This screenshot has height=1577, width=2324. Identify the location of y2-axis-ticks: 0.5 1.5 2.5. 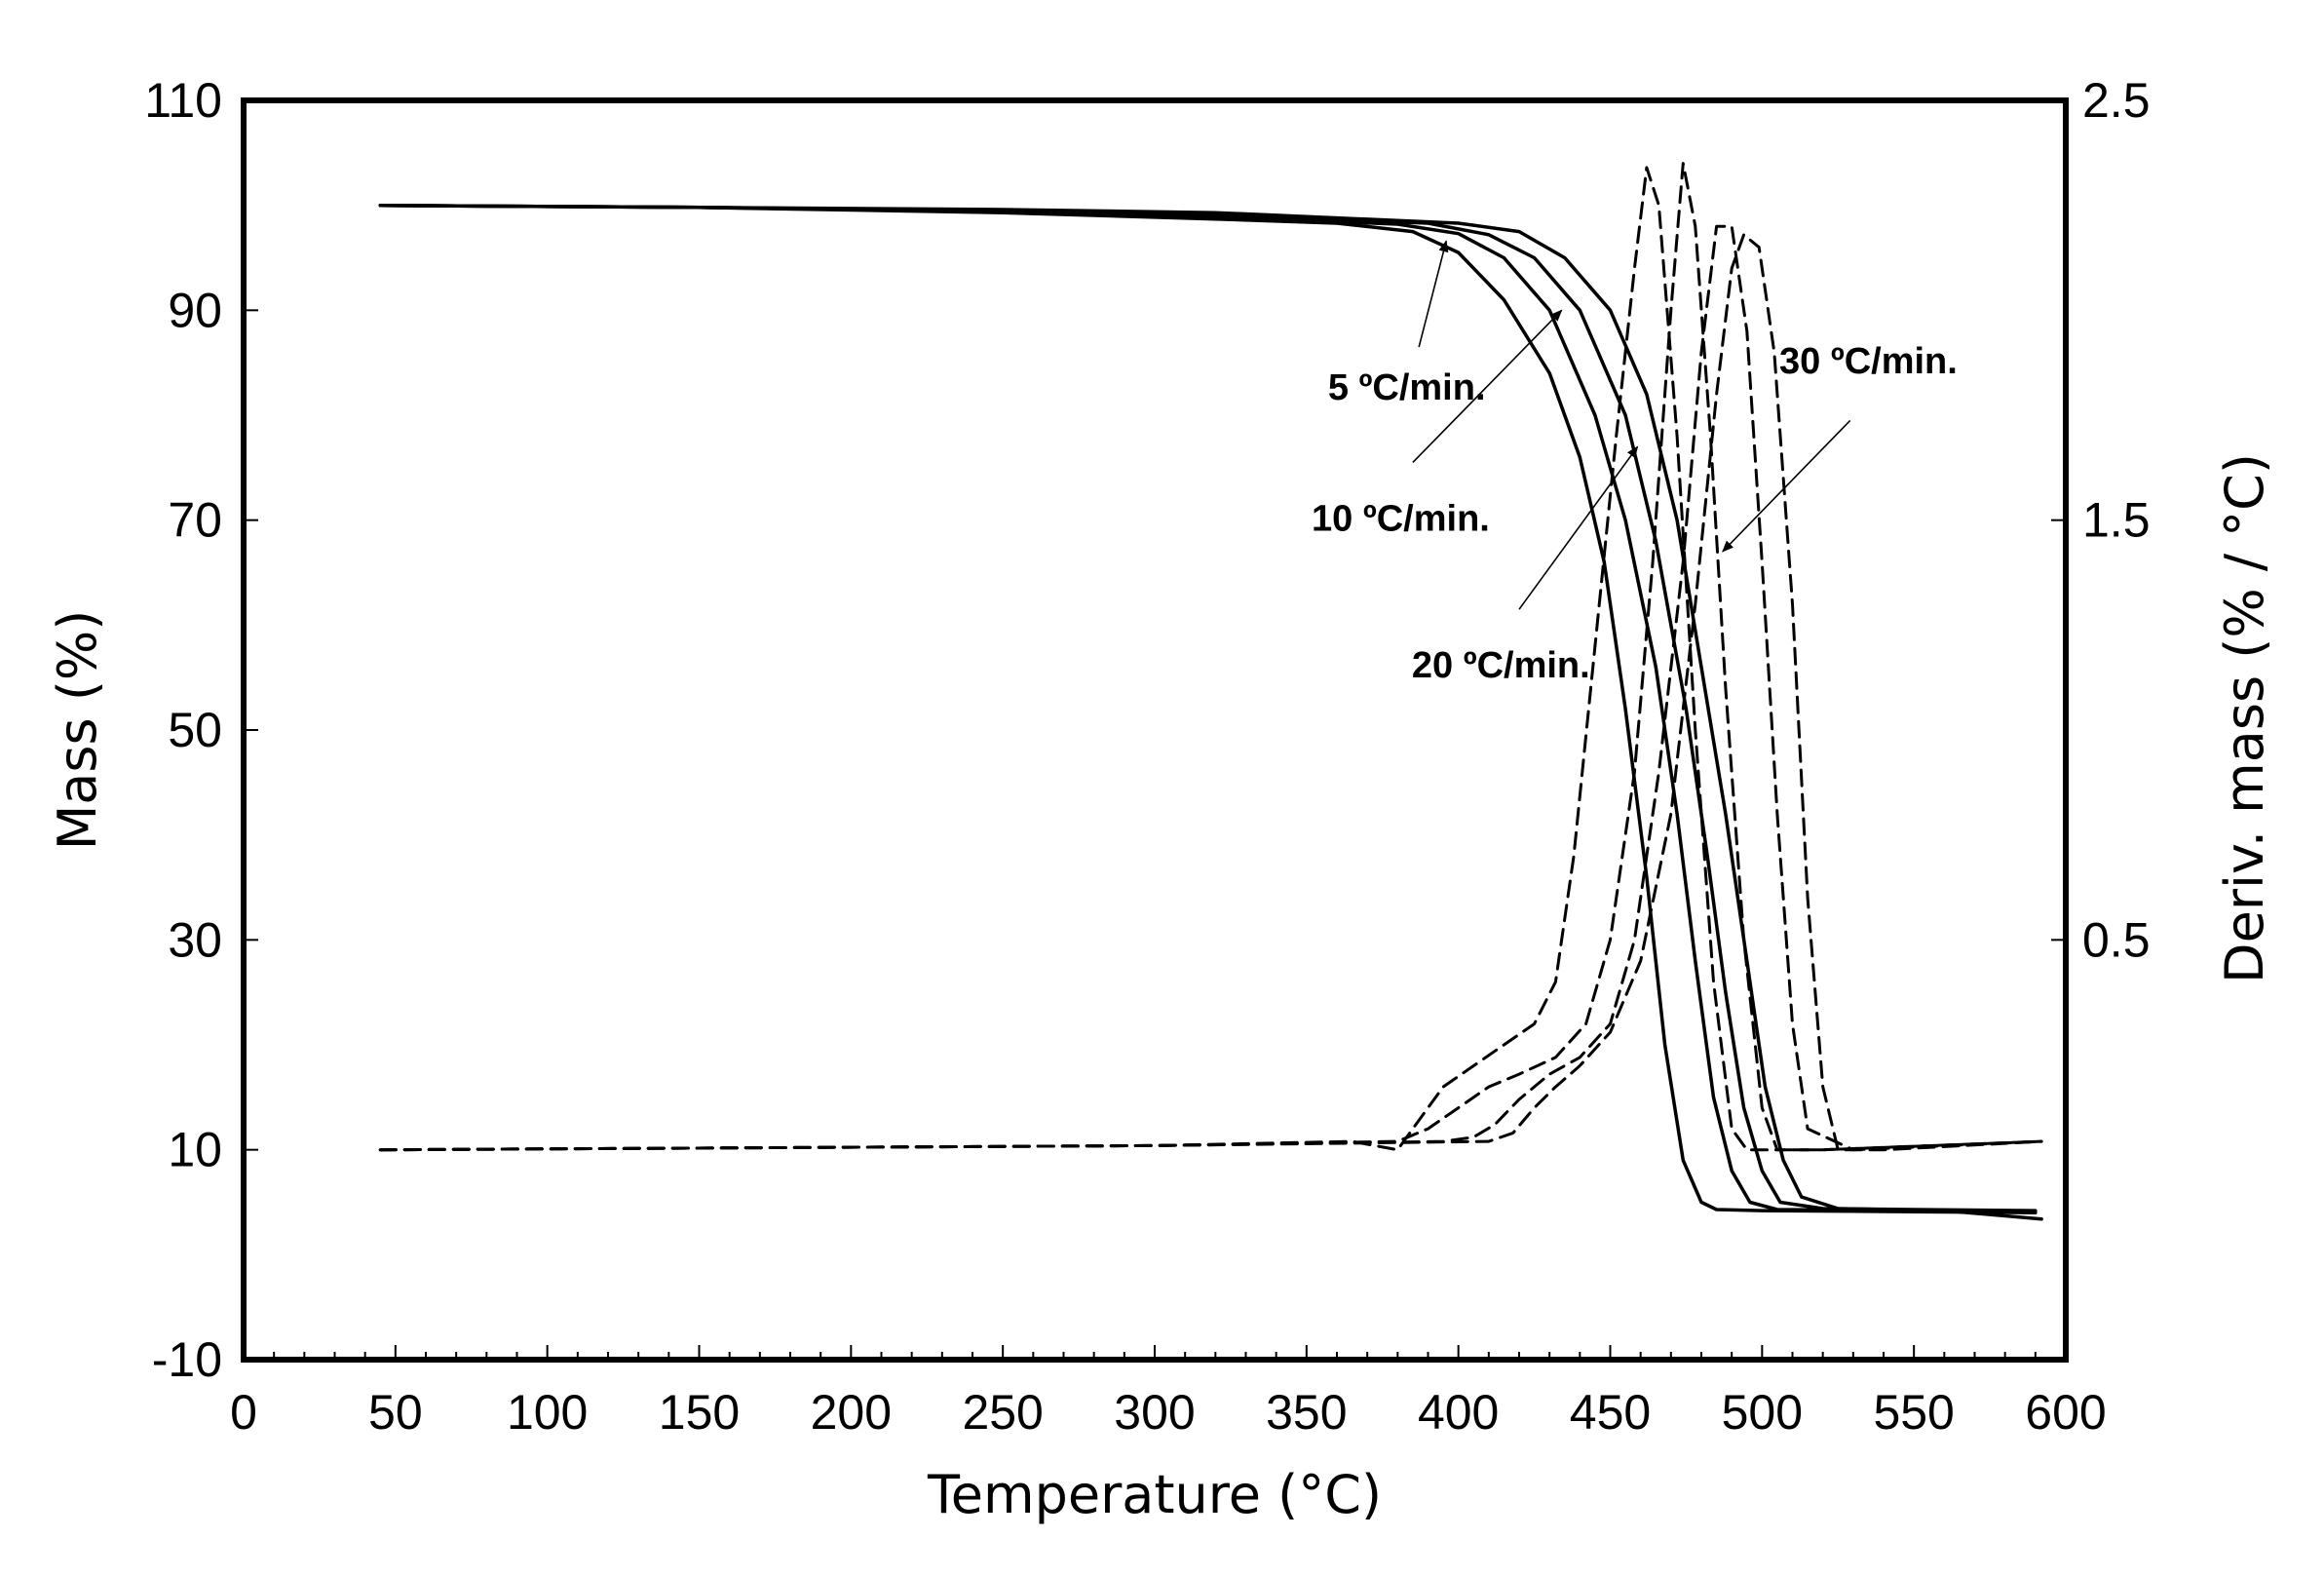
(2101, 520).